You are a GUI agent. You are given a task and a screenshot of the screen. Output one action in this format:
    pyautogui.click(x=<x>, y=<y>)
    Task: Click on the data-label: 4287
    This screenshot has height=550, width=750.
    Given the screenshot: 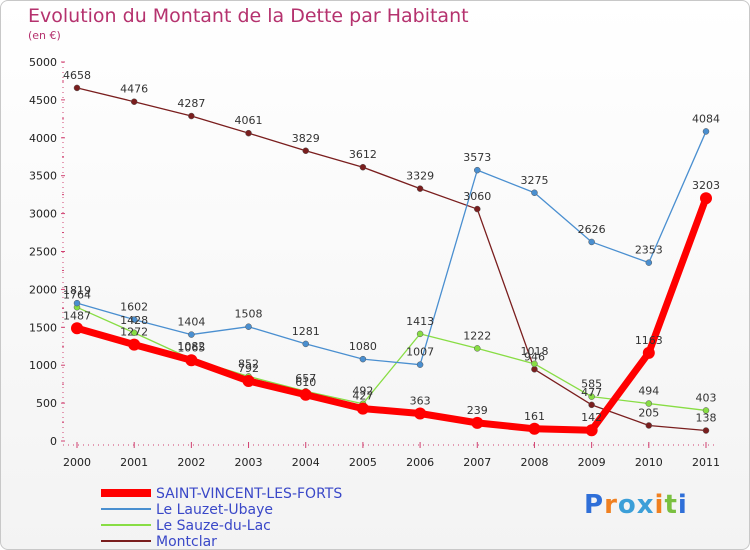 What is the action you would take?
    pyautogui.click(x=191, y=103)
    